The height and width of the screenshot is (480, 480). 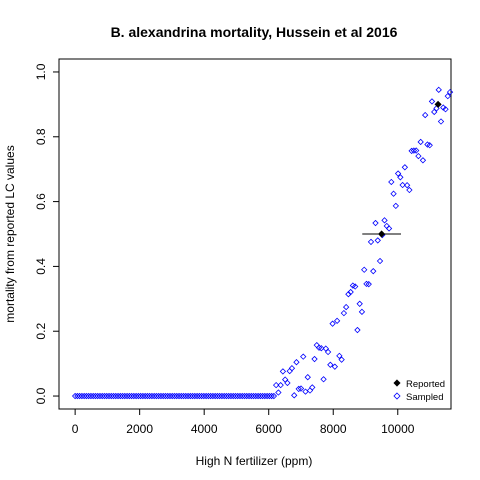 What do you see at coordinates (75, 429) in the screenshot?
I see `x-tick-label: 0` at bounding box center [75, 429].